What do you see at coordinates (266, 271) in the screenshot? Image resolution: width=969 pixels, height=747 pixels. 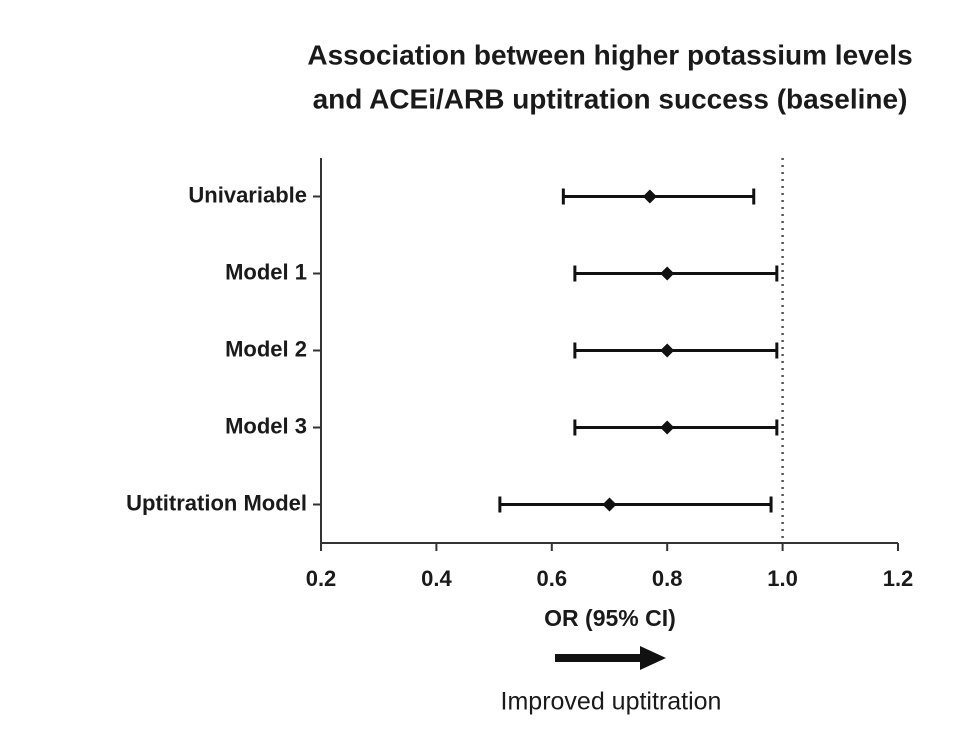 I see `y-tick-label: Model 1` at bounding box center [266, 271].